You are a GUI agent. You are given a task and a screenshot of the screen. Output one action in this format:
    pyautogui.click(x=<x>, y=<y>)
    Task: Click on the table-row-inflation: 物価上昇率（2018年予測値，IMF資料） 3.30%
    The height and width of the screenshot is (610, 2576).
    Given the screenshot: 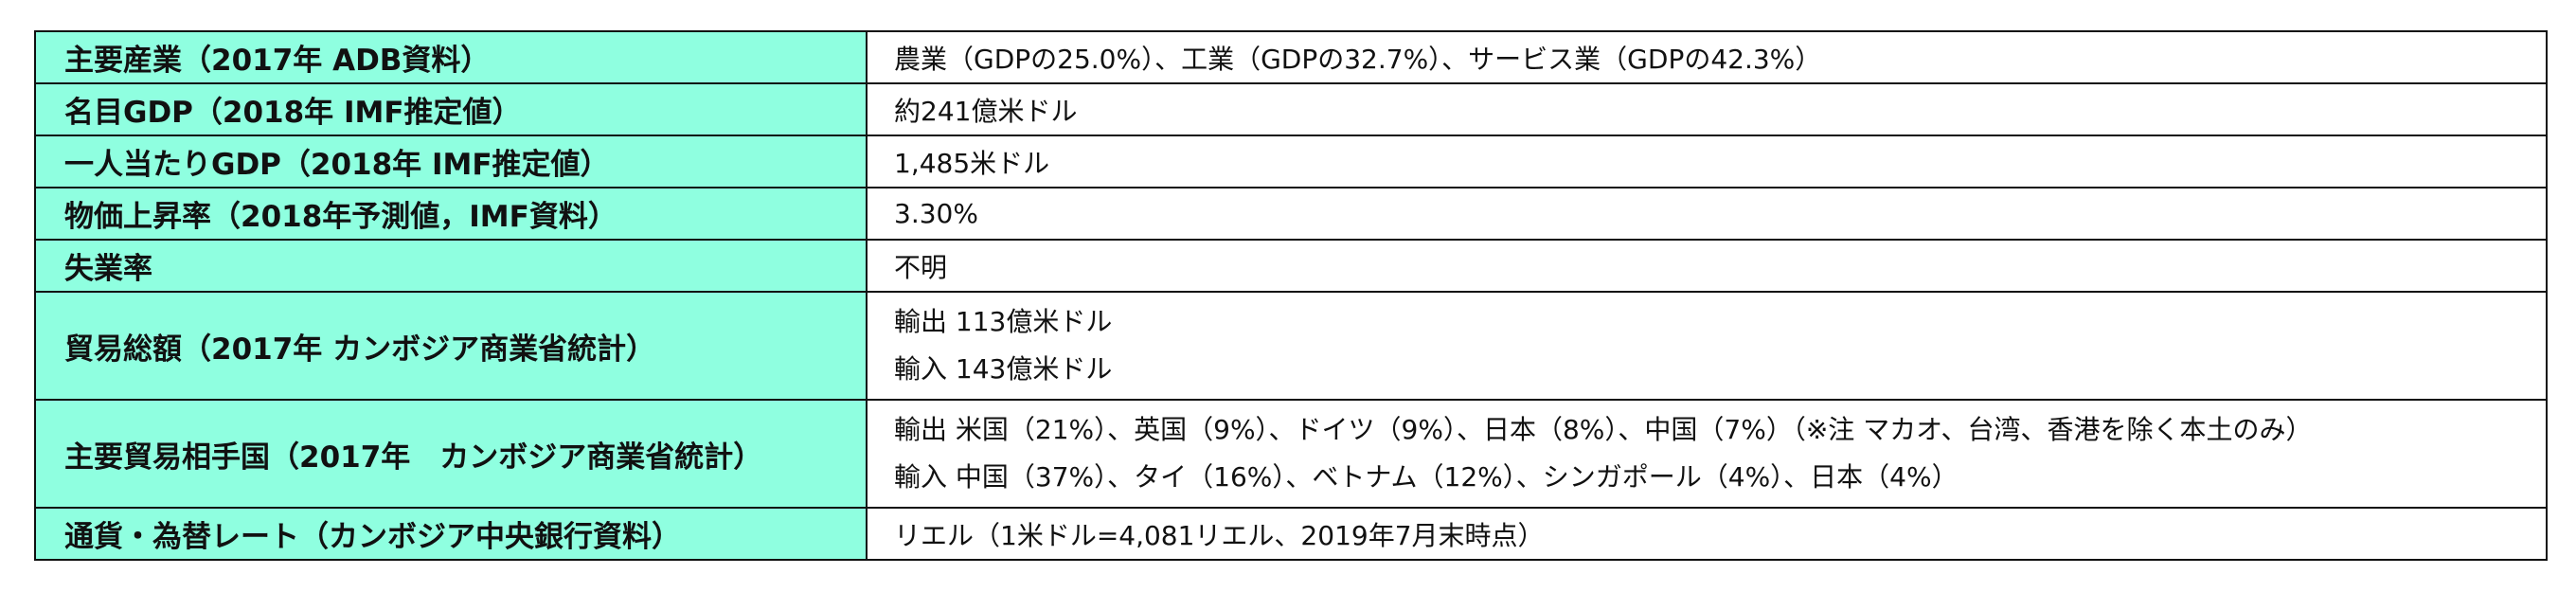 What is the action you would take?
    pyautogui.click(x=1291, y=214)
    